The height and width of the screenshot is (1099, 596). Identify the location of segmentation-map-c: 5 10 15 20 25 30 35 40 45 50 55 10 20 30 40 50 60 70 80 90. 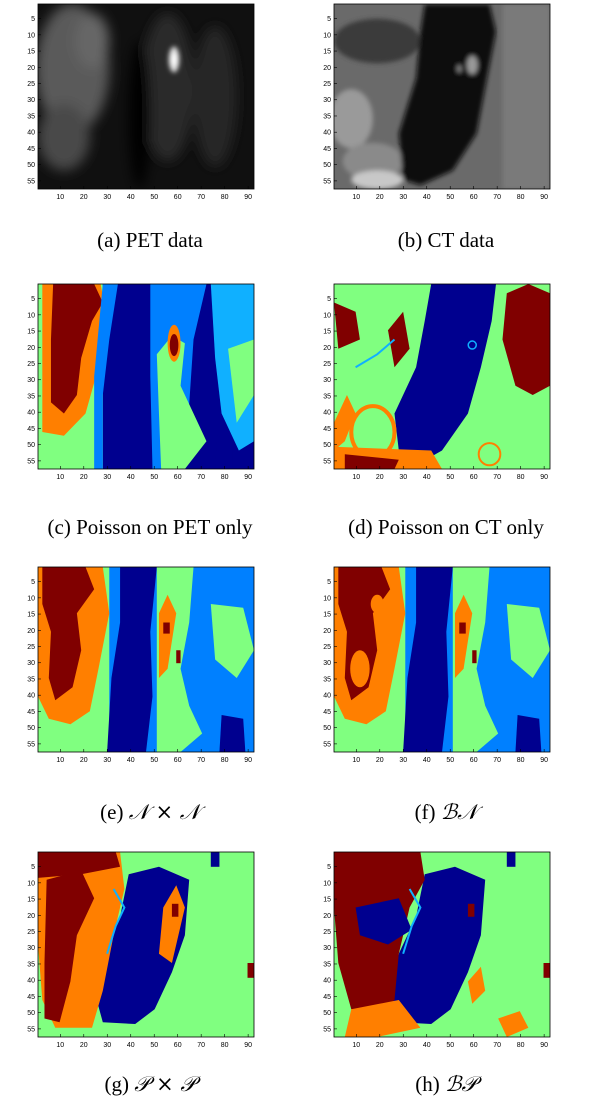
(141, 382).